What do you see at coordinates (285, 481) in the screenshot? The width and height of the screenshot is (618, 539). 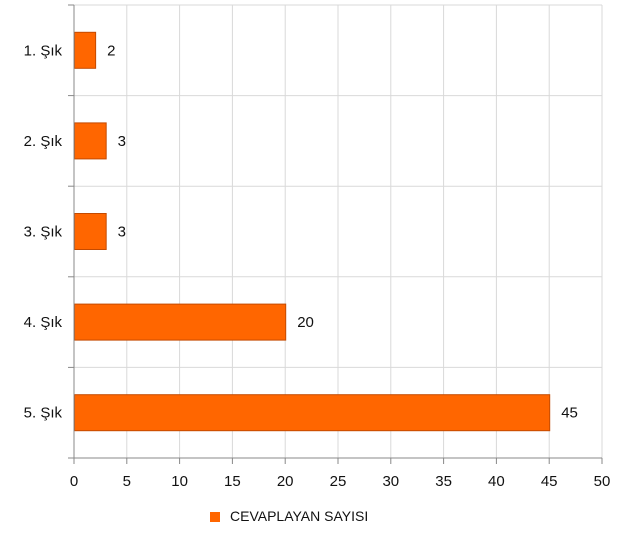 I see `x-tick-label: 20` at bounding box center [285, 481].